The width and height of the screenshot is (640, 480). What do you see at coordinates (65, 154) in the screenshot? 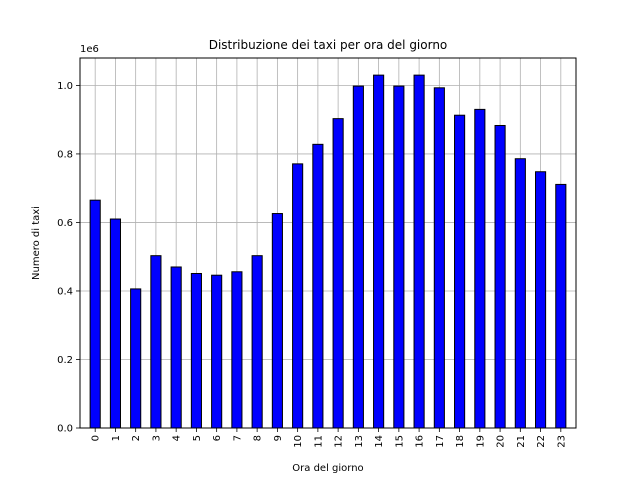
I see `y-tick-label: 0.8` at bounding box center [65, 154].